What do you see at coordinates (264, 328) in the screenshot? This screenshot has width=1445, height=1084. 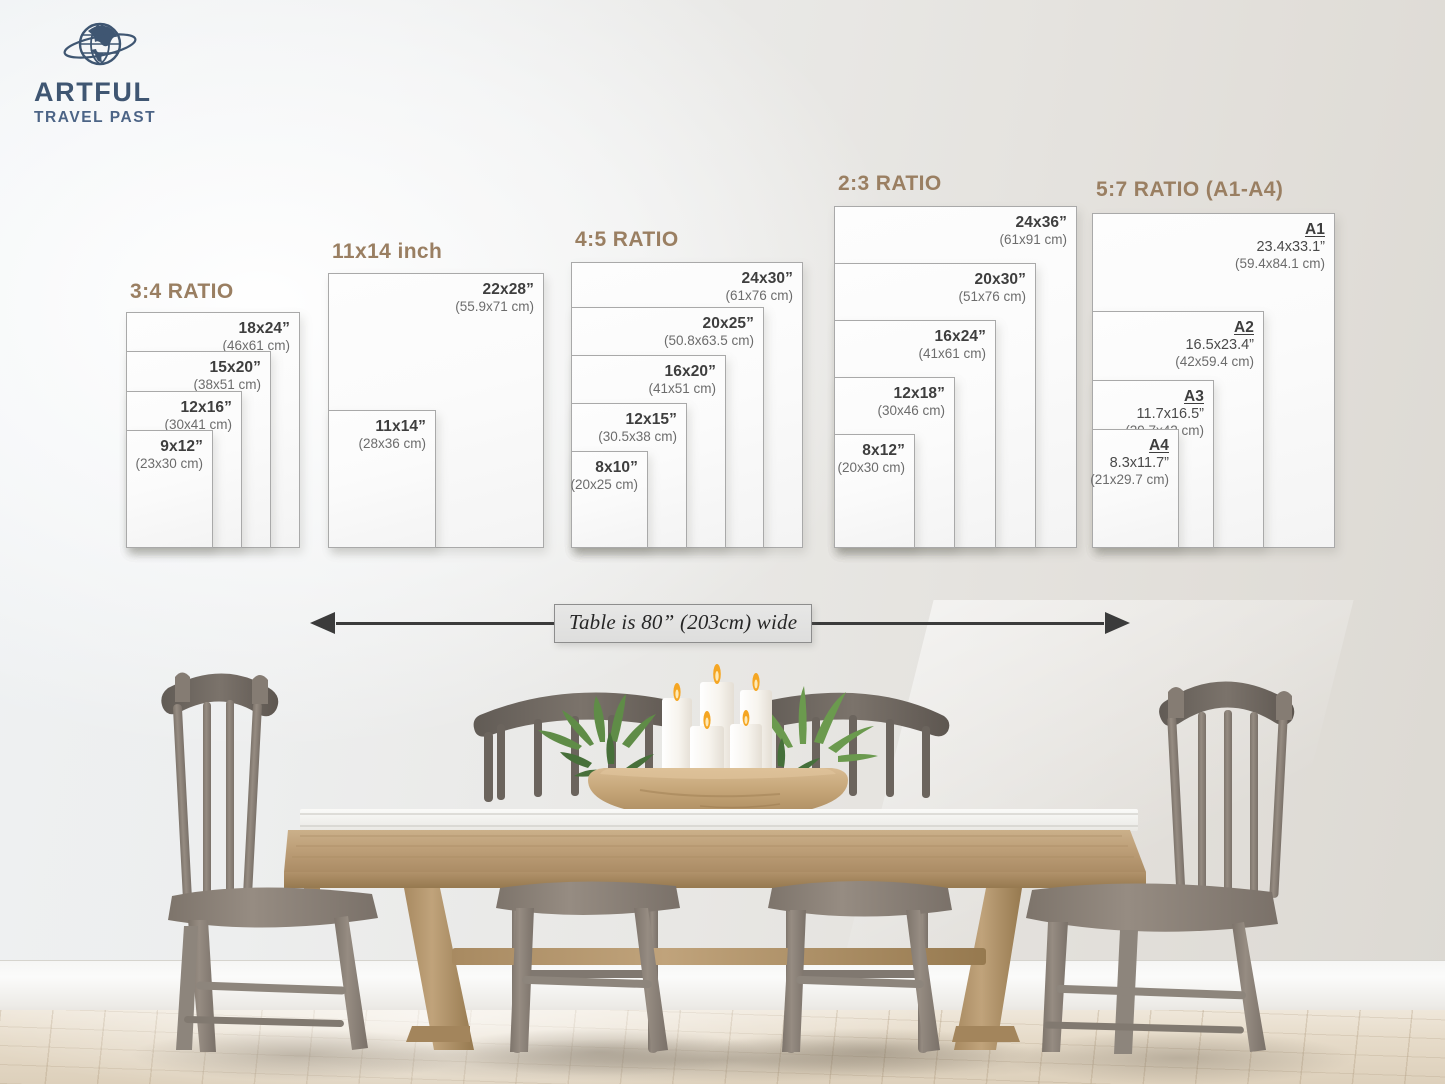 I see `frame-size-inches: 18x24”` at bounding box center [264, 328].